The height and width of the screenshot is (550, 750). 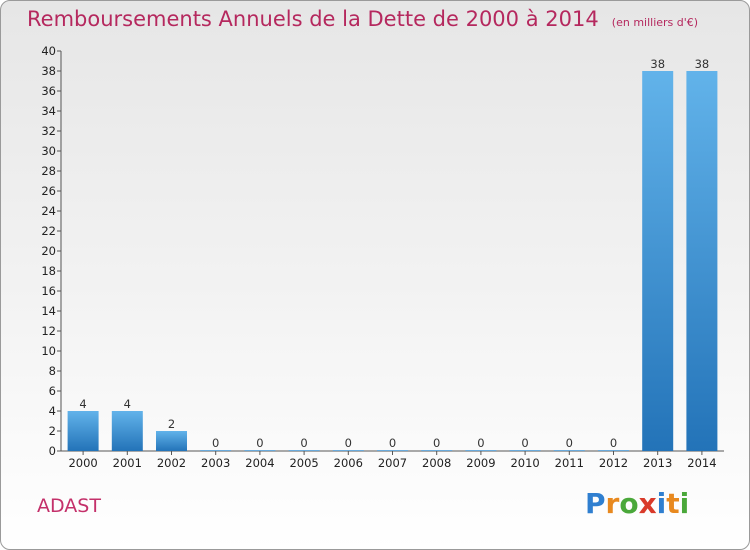 What do you see at coordinates (48, 351) in the screenshot?
I see `y-tick-label: 10` at bounding box center [48, 351].